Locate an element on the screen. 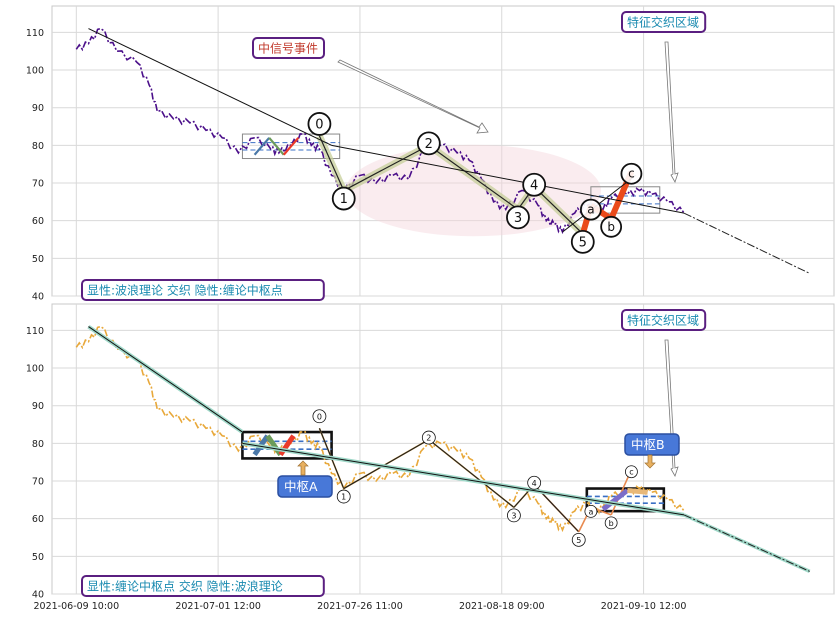  x-tick-label: 2021-07-26 11:00 is located at coordinates (360, 606).